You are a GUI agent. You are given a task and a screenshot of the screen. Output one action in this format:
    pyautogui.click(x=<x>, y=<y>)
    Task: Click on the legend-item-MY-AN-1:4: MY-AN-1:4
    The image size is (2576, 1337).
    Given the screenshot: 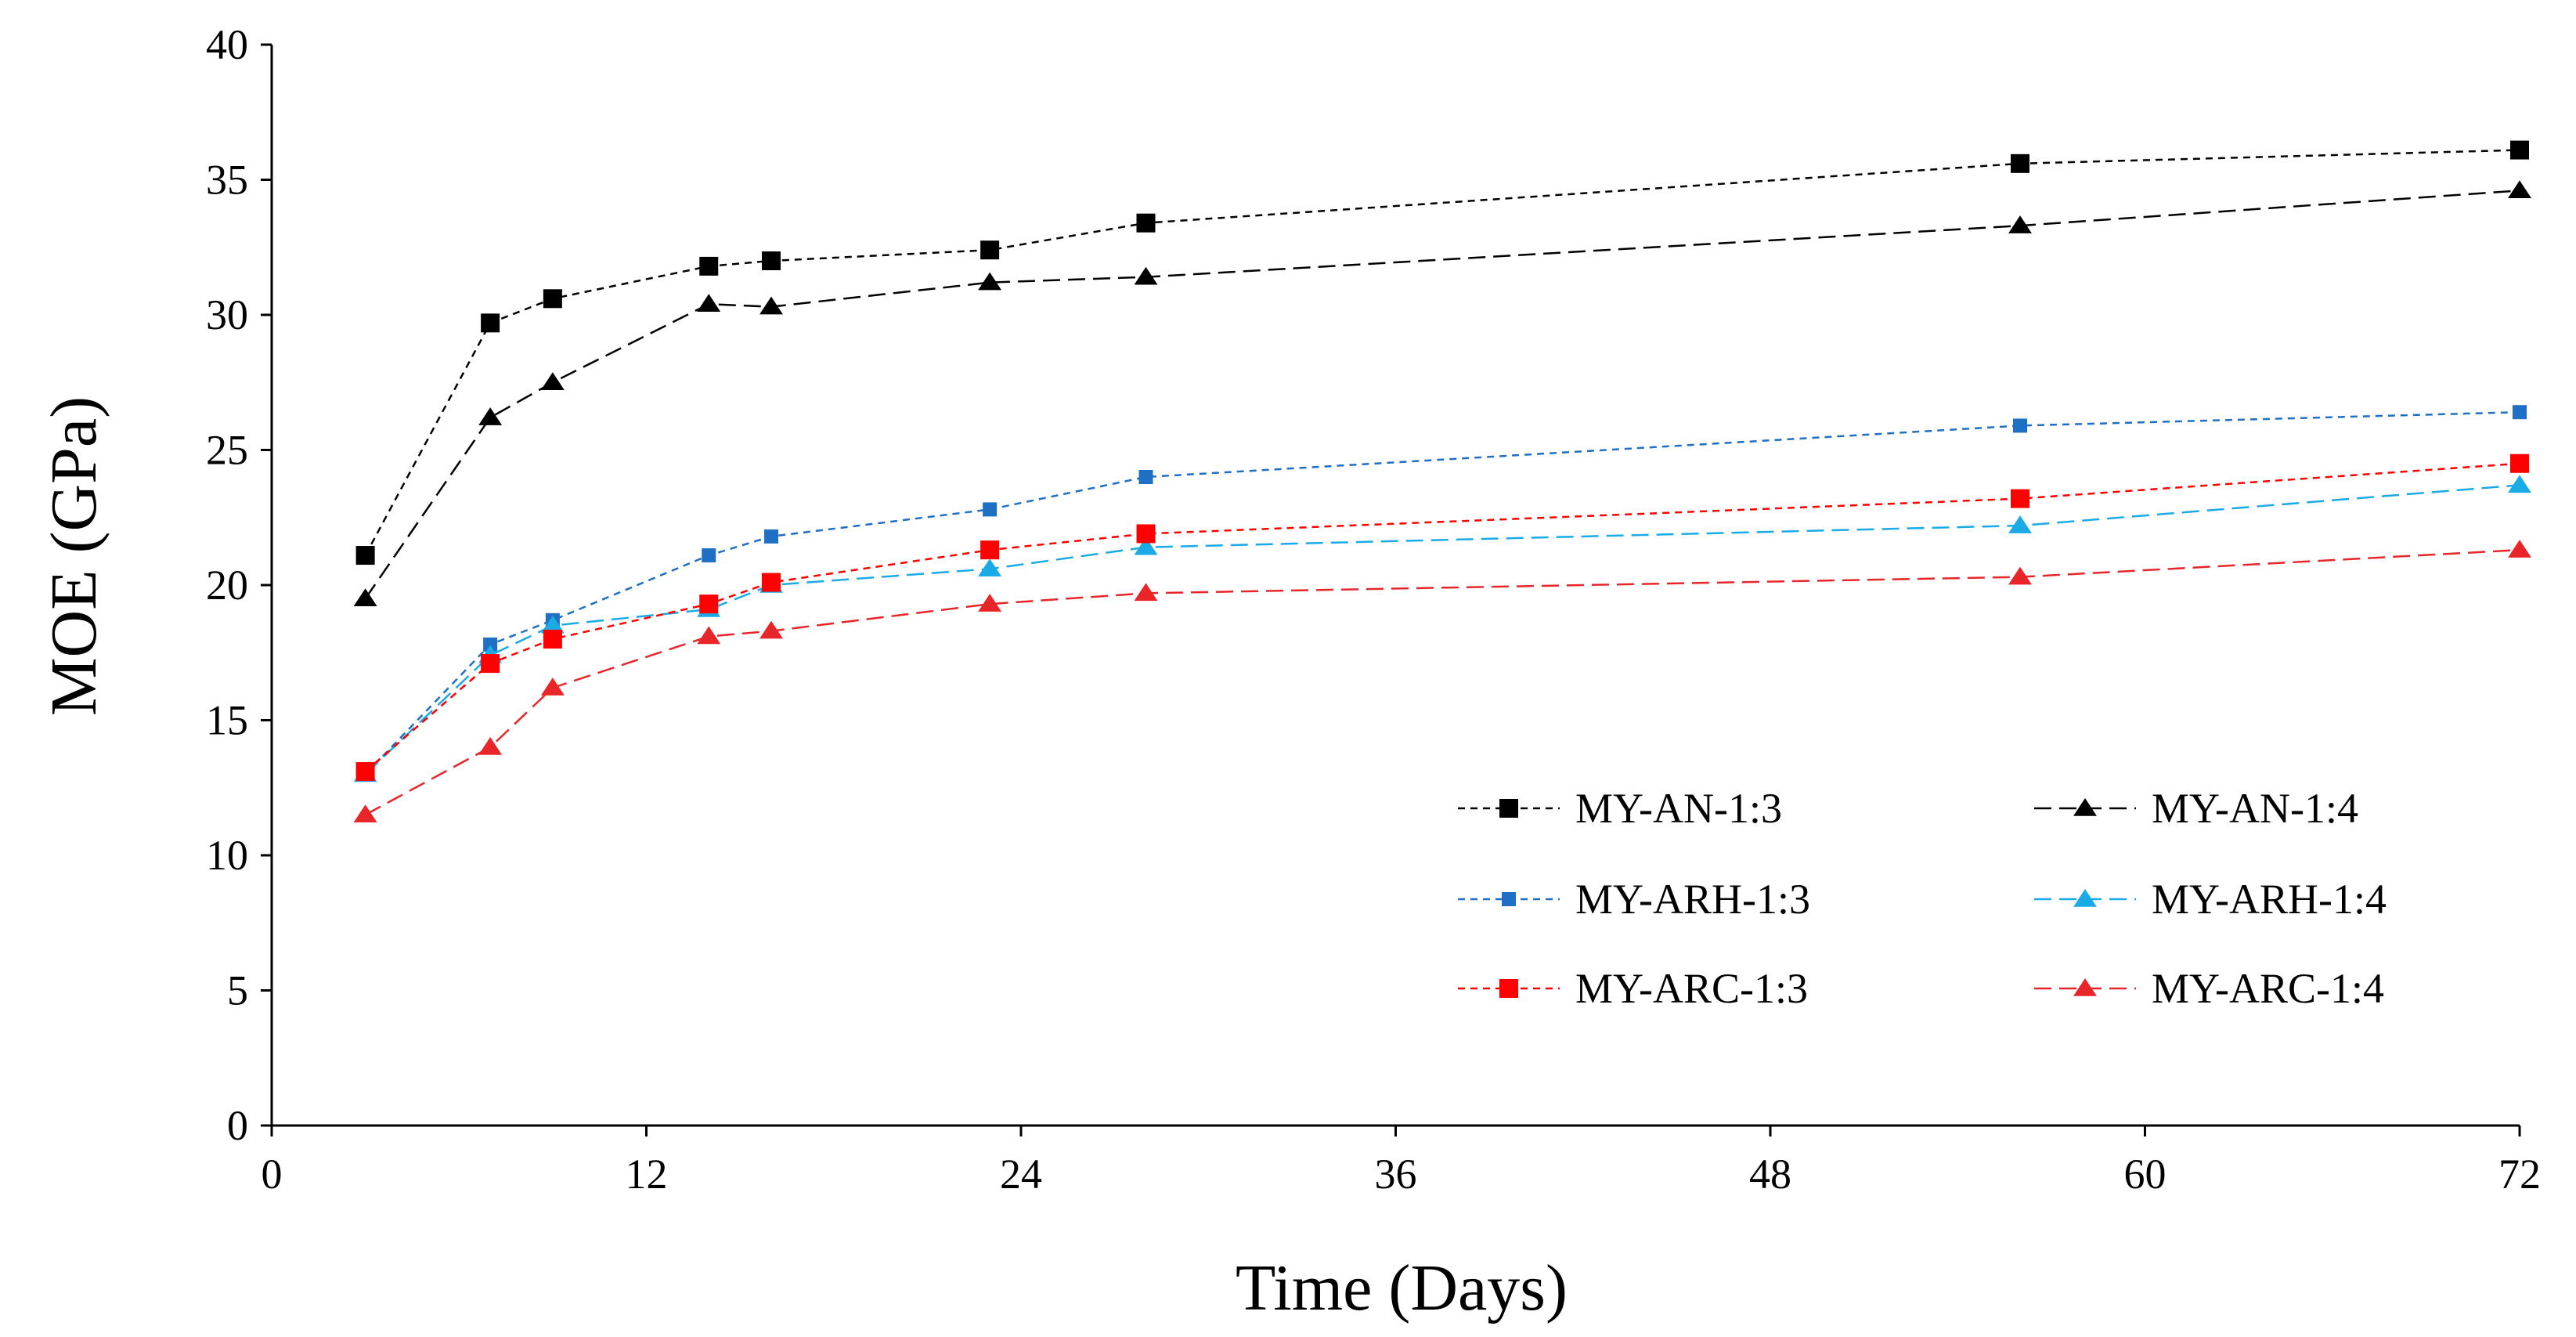 What is the action you would take?
    pyautogui.click(x=2196, y=808)
    